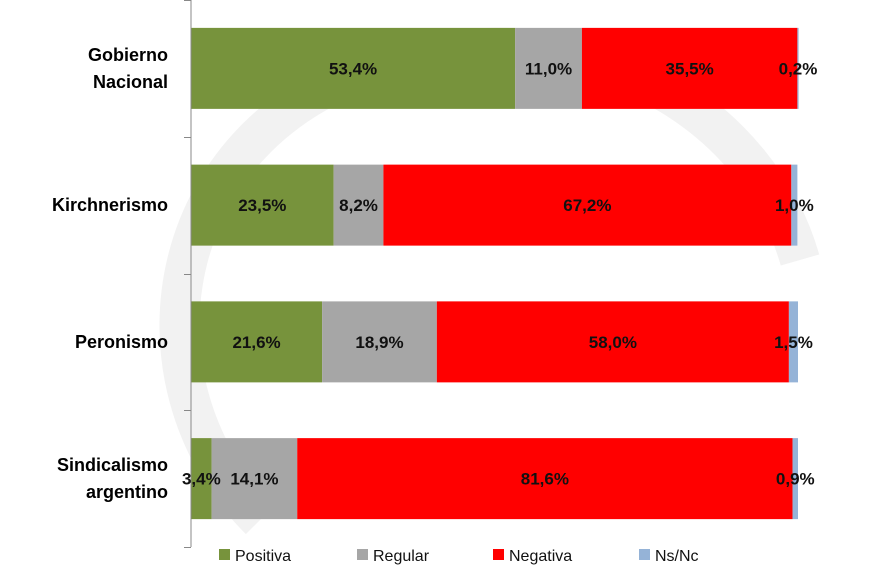  I want to click on category-label: Nacional, so click(130, 82).